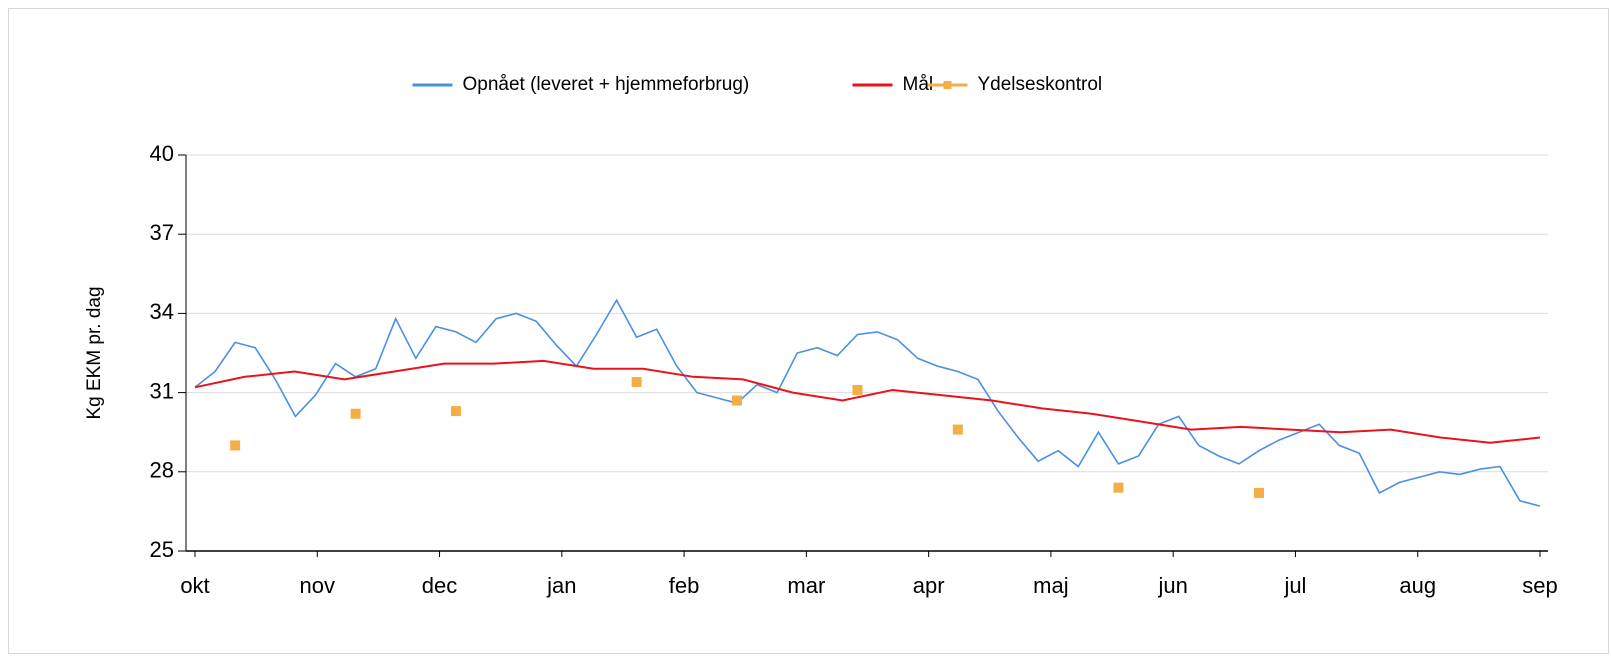  Describe the element at coordinates (1294, 585) in the screenshot. I see `x-tick-label: jul` at that location.